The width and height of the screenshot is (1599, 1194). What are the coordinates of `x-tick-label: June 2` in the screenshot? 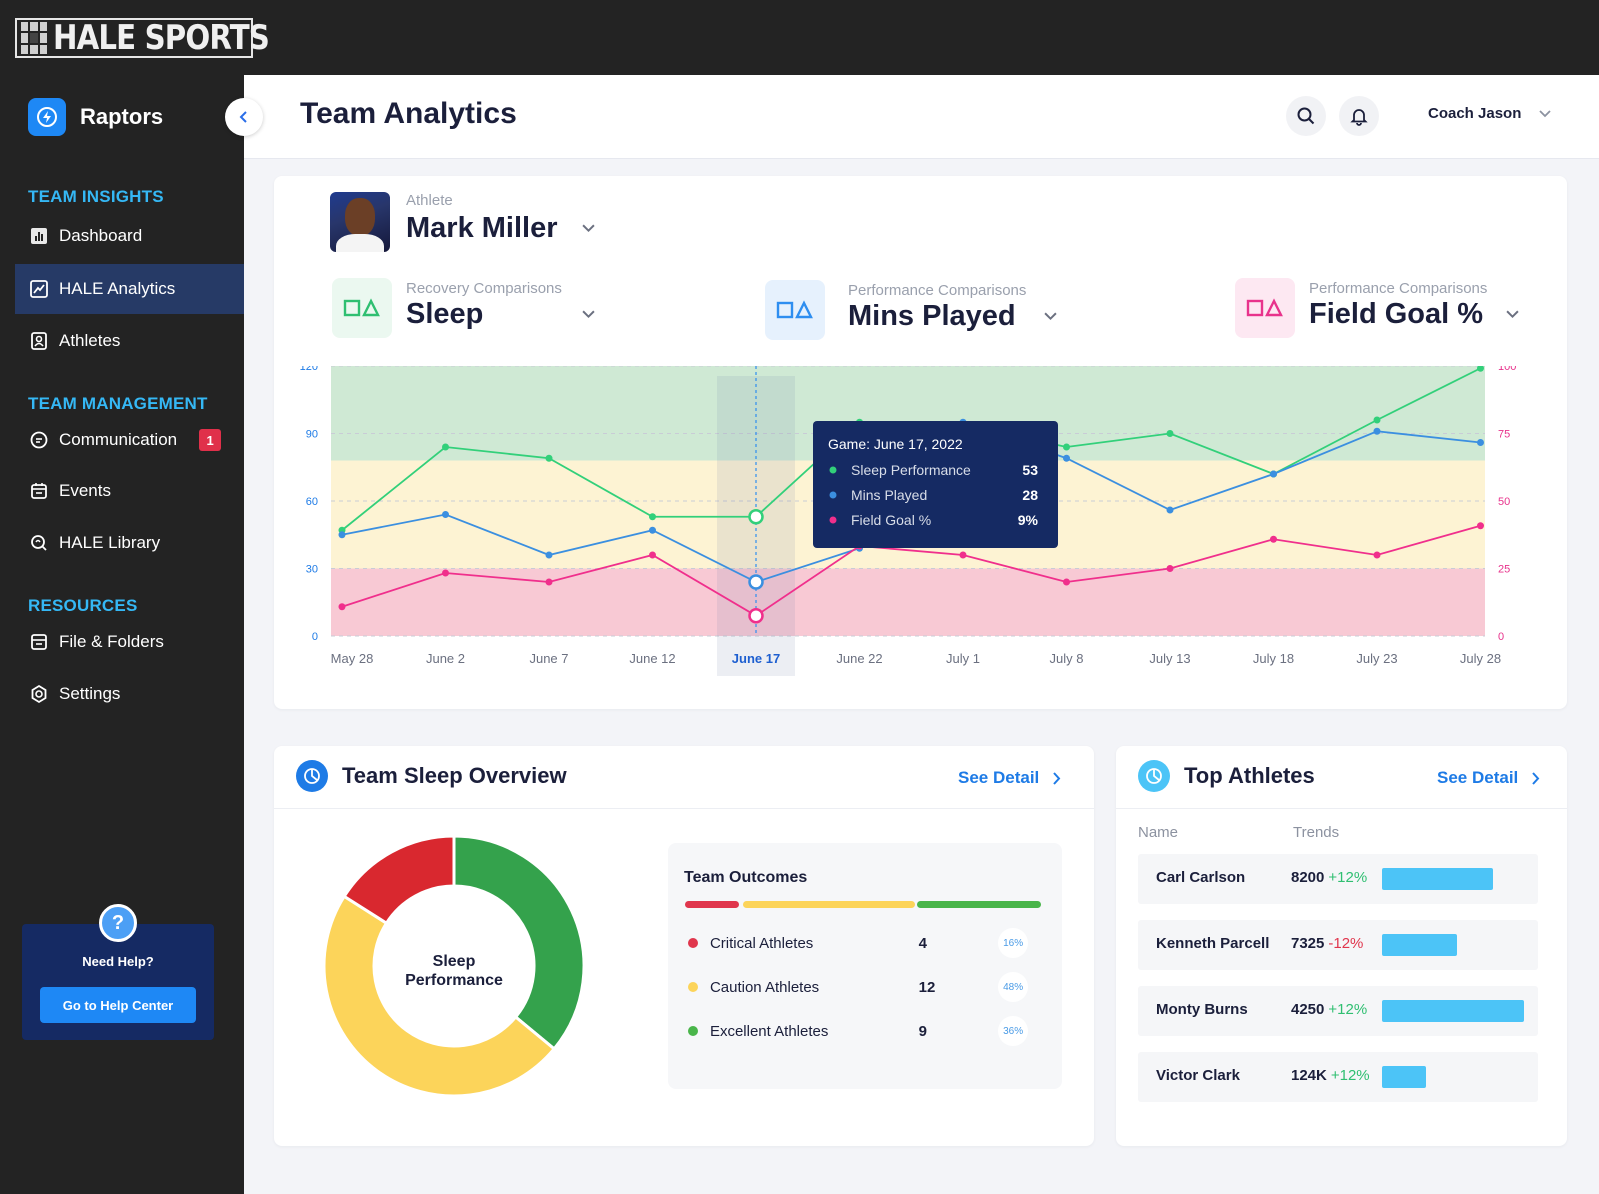 It's located at (445, 658).